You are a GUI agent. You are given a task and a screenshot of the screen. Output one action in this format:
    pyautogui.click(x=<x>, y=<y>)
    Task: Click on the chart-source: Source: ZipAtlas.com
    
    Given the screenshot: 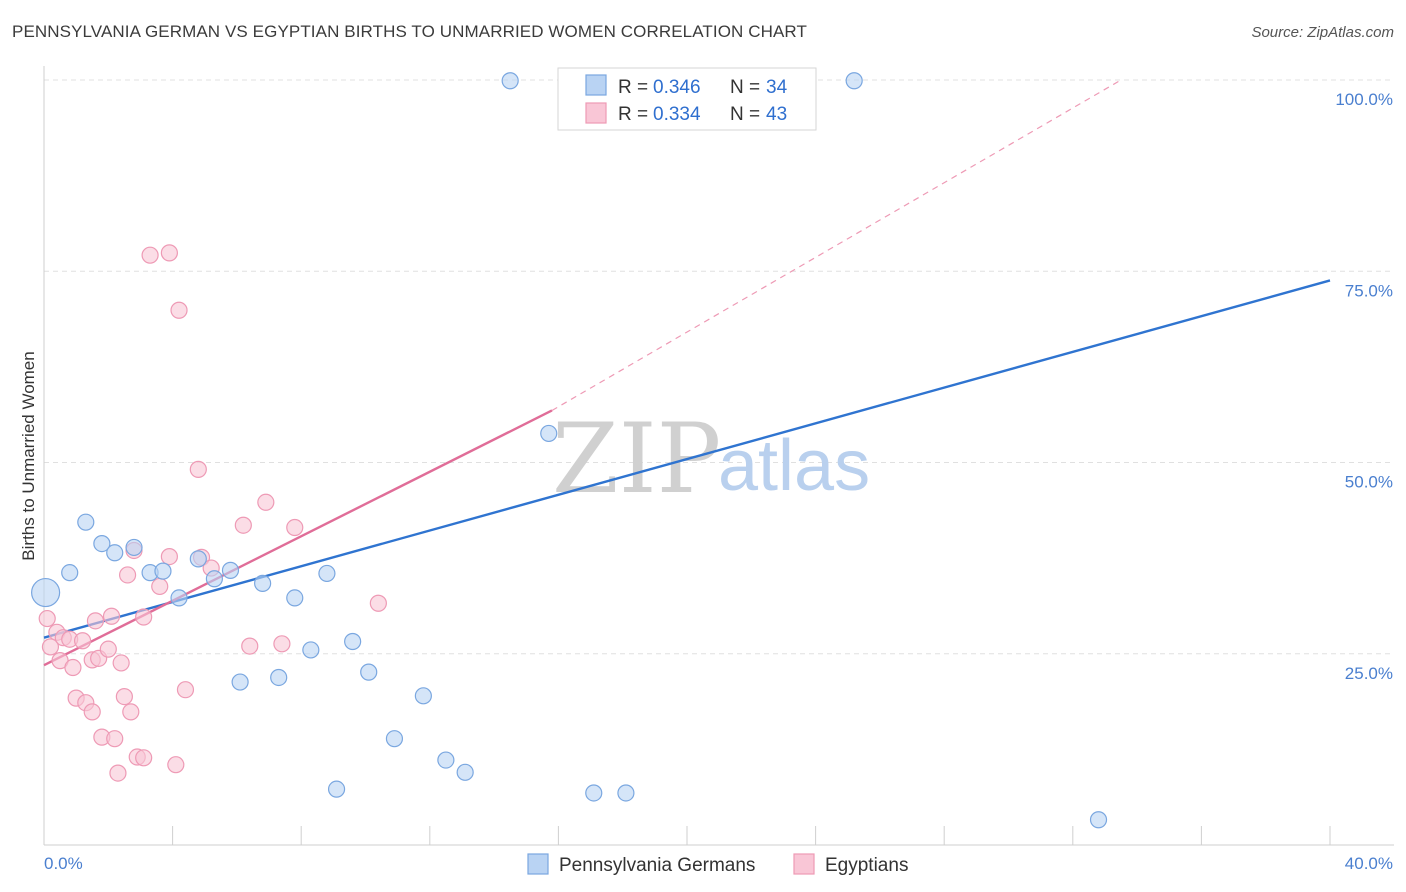 What is the action you would take?
    pyautogui.click(x=1322, y=32)
    